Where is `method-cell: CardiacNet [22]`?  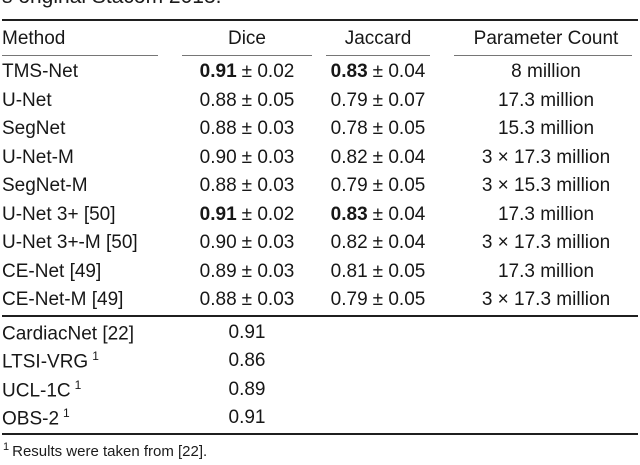
method-cell: CardiacNet [22] is located at coordinates (88, 333).